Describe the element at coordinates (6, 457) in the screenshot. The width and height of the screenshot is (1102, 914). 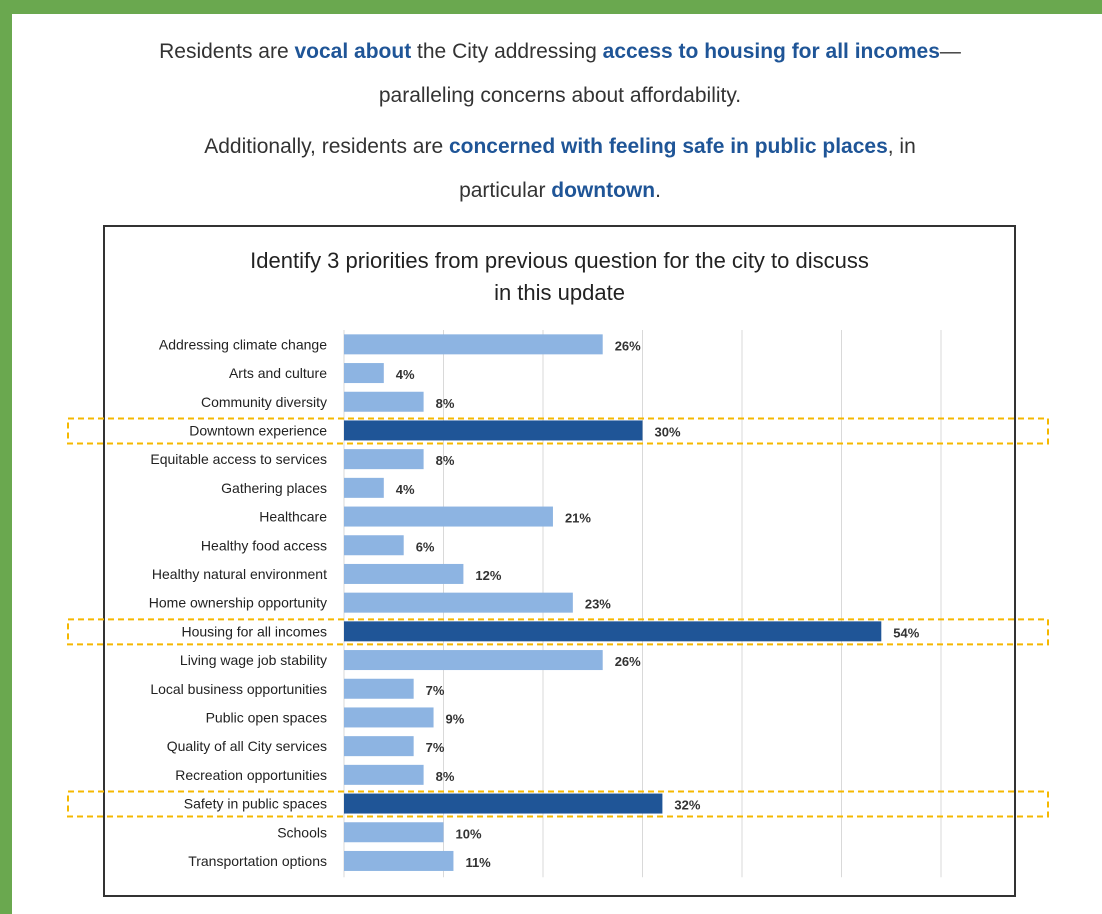
I see `frame-left-border` at that location.